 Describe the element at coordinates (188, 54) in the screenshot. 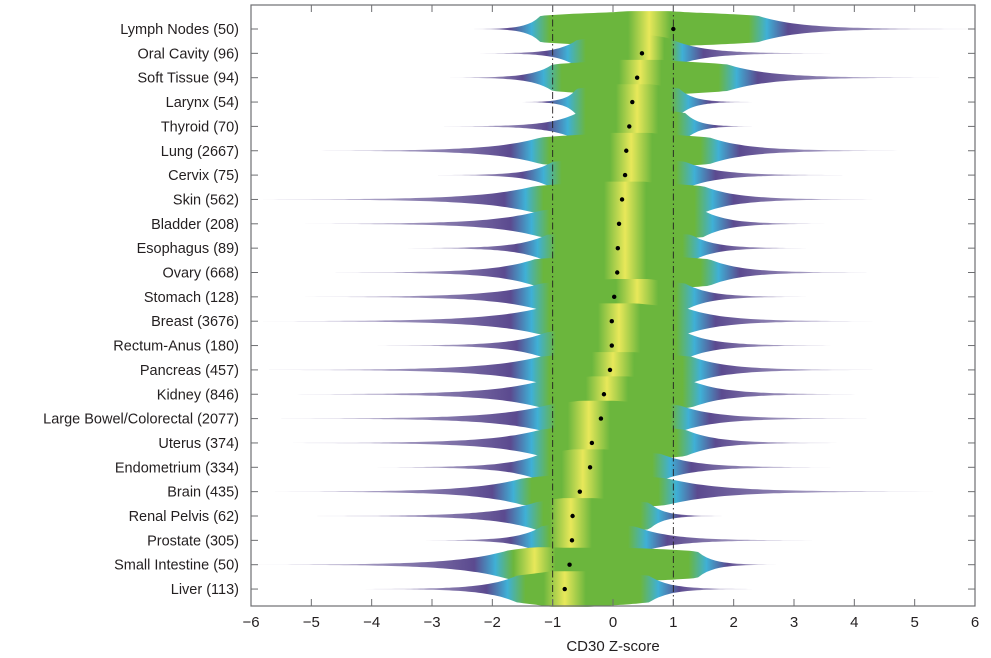

I see `y-tick-label: Oral Cavity (96)` at that location.